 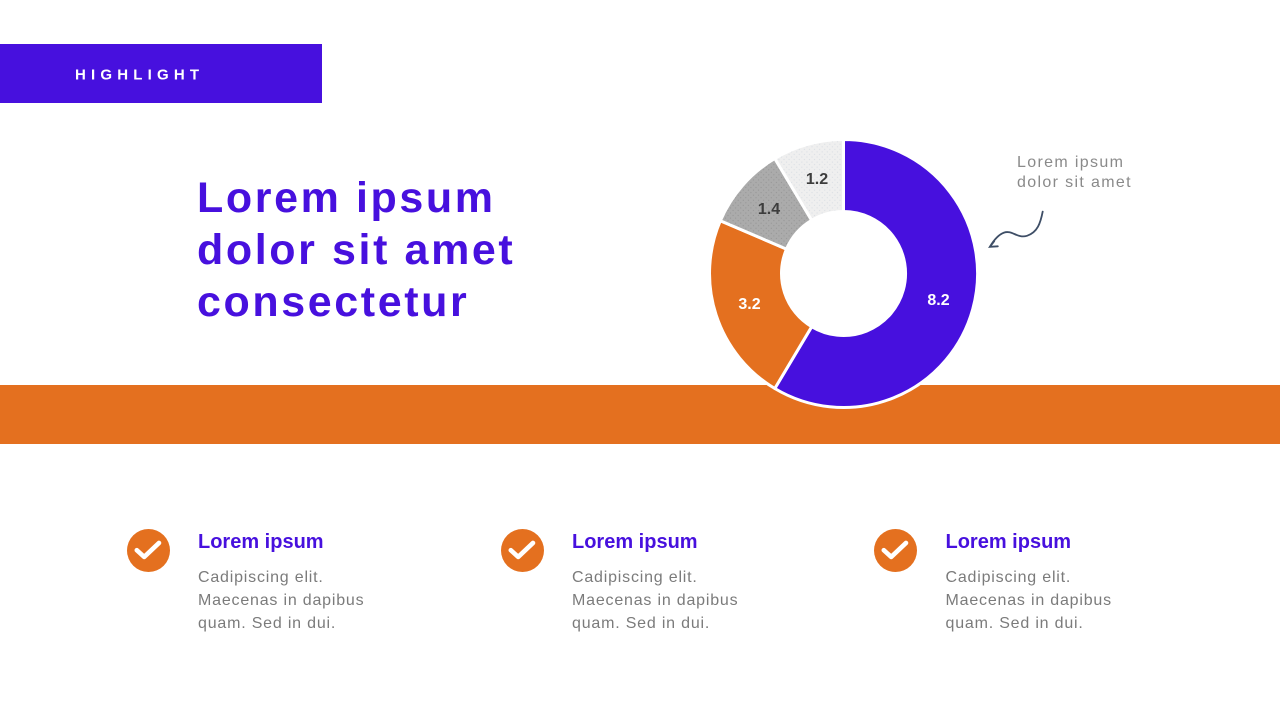 What do you see at coordinates (749, 304) in the screenshot?
I see `svg-text: 3.2` at bounding box center [749, 304].